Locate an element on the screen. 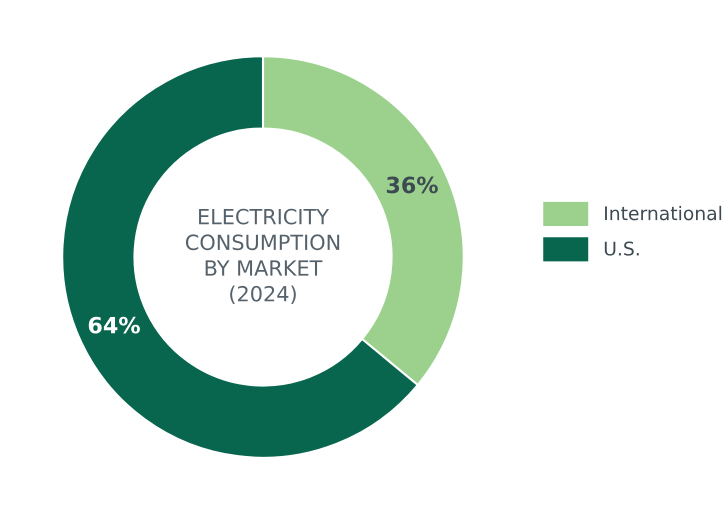 Image resolution: width=726 pixels, height=509 pixels. legend-label: International is located at coordinates (663, 213).